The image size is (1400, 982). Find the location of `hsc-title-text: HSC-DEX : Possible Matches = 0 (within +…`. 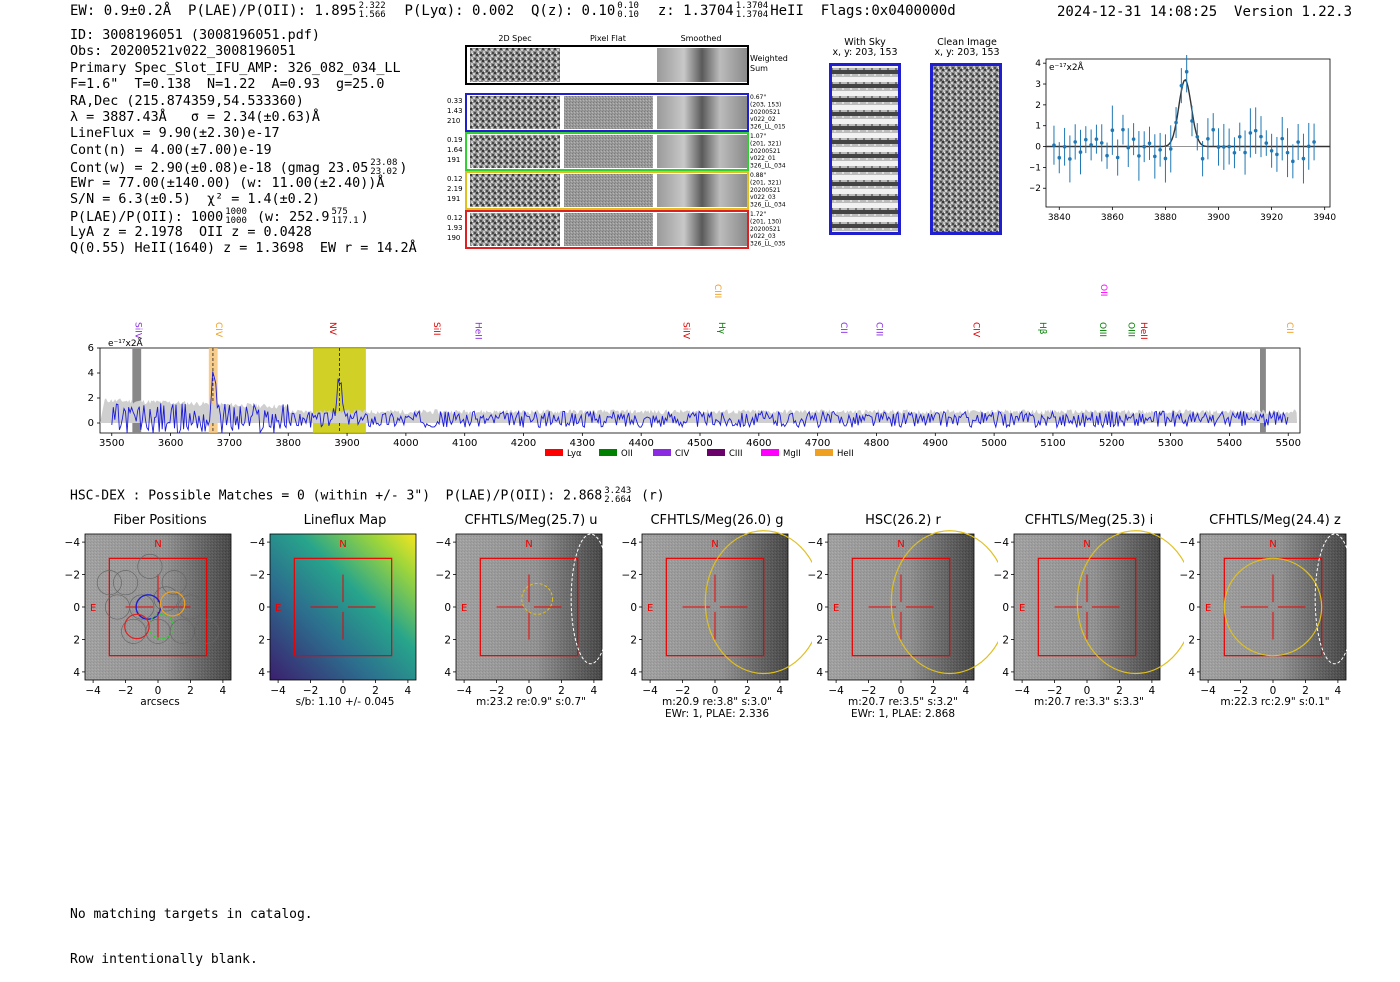

hsc-title-text: HSC-DEX : Possible Matches = 0 (within +… is located at coordinates (336, 496).